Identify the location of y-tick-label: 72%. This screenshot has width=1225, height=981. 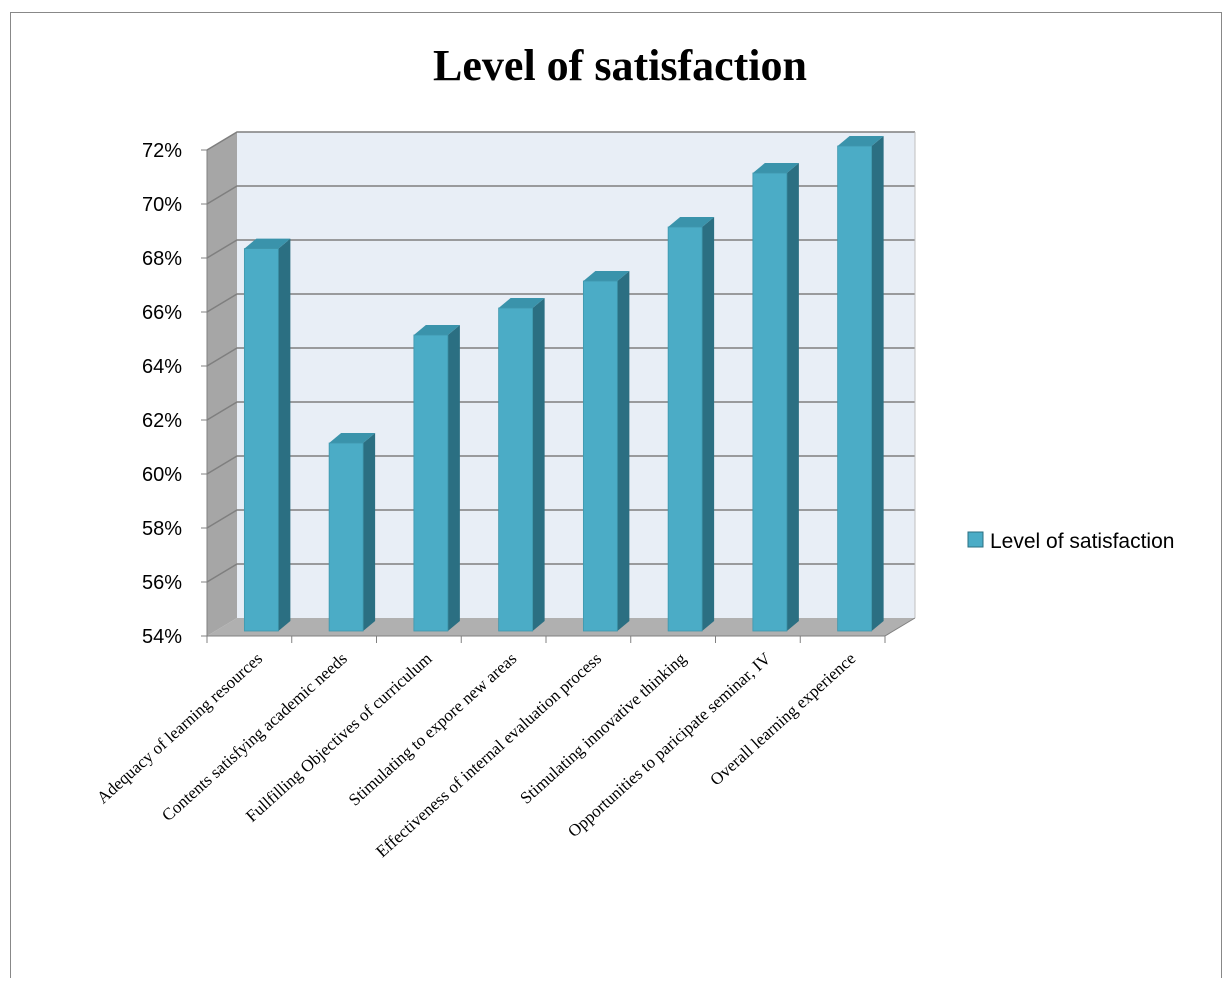
(162, 151).